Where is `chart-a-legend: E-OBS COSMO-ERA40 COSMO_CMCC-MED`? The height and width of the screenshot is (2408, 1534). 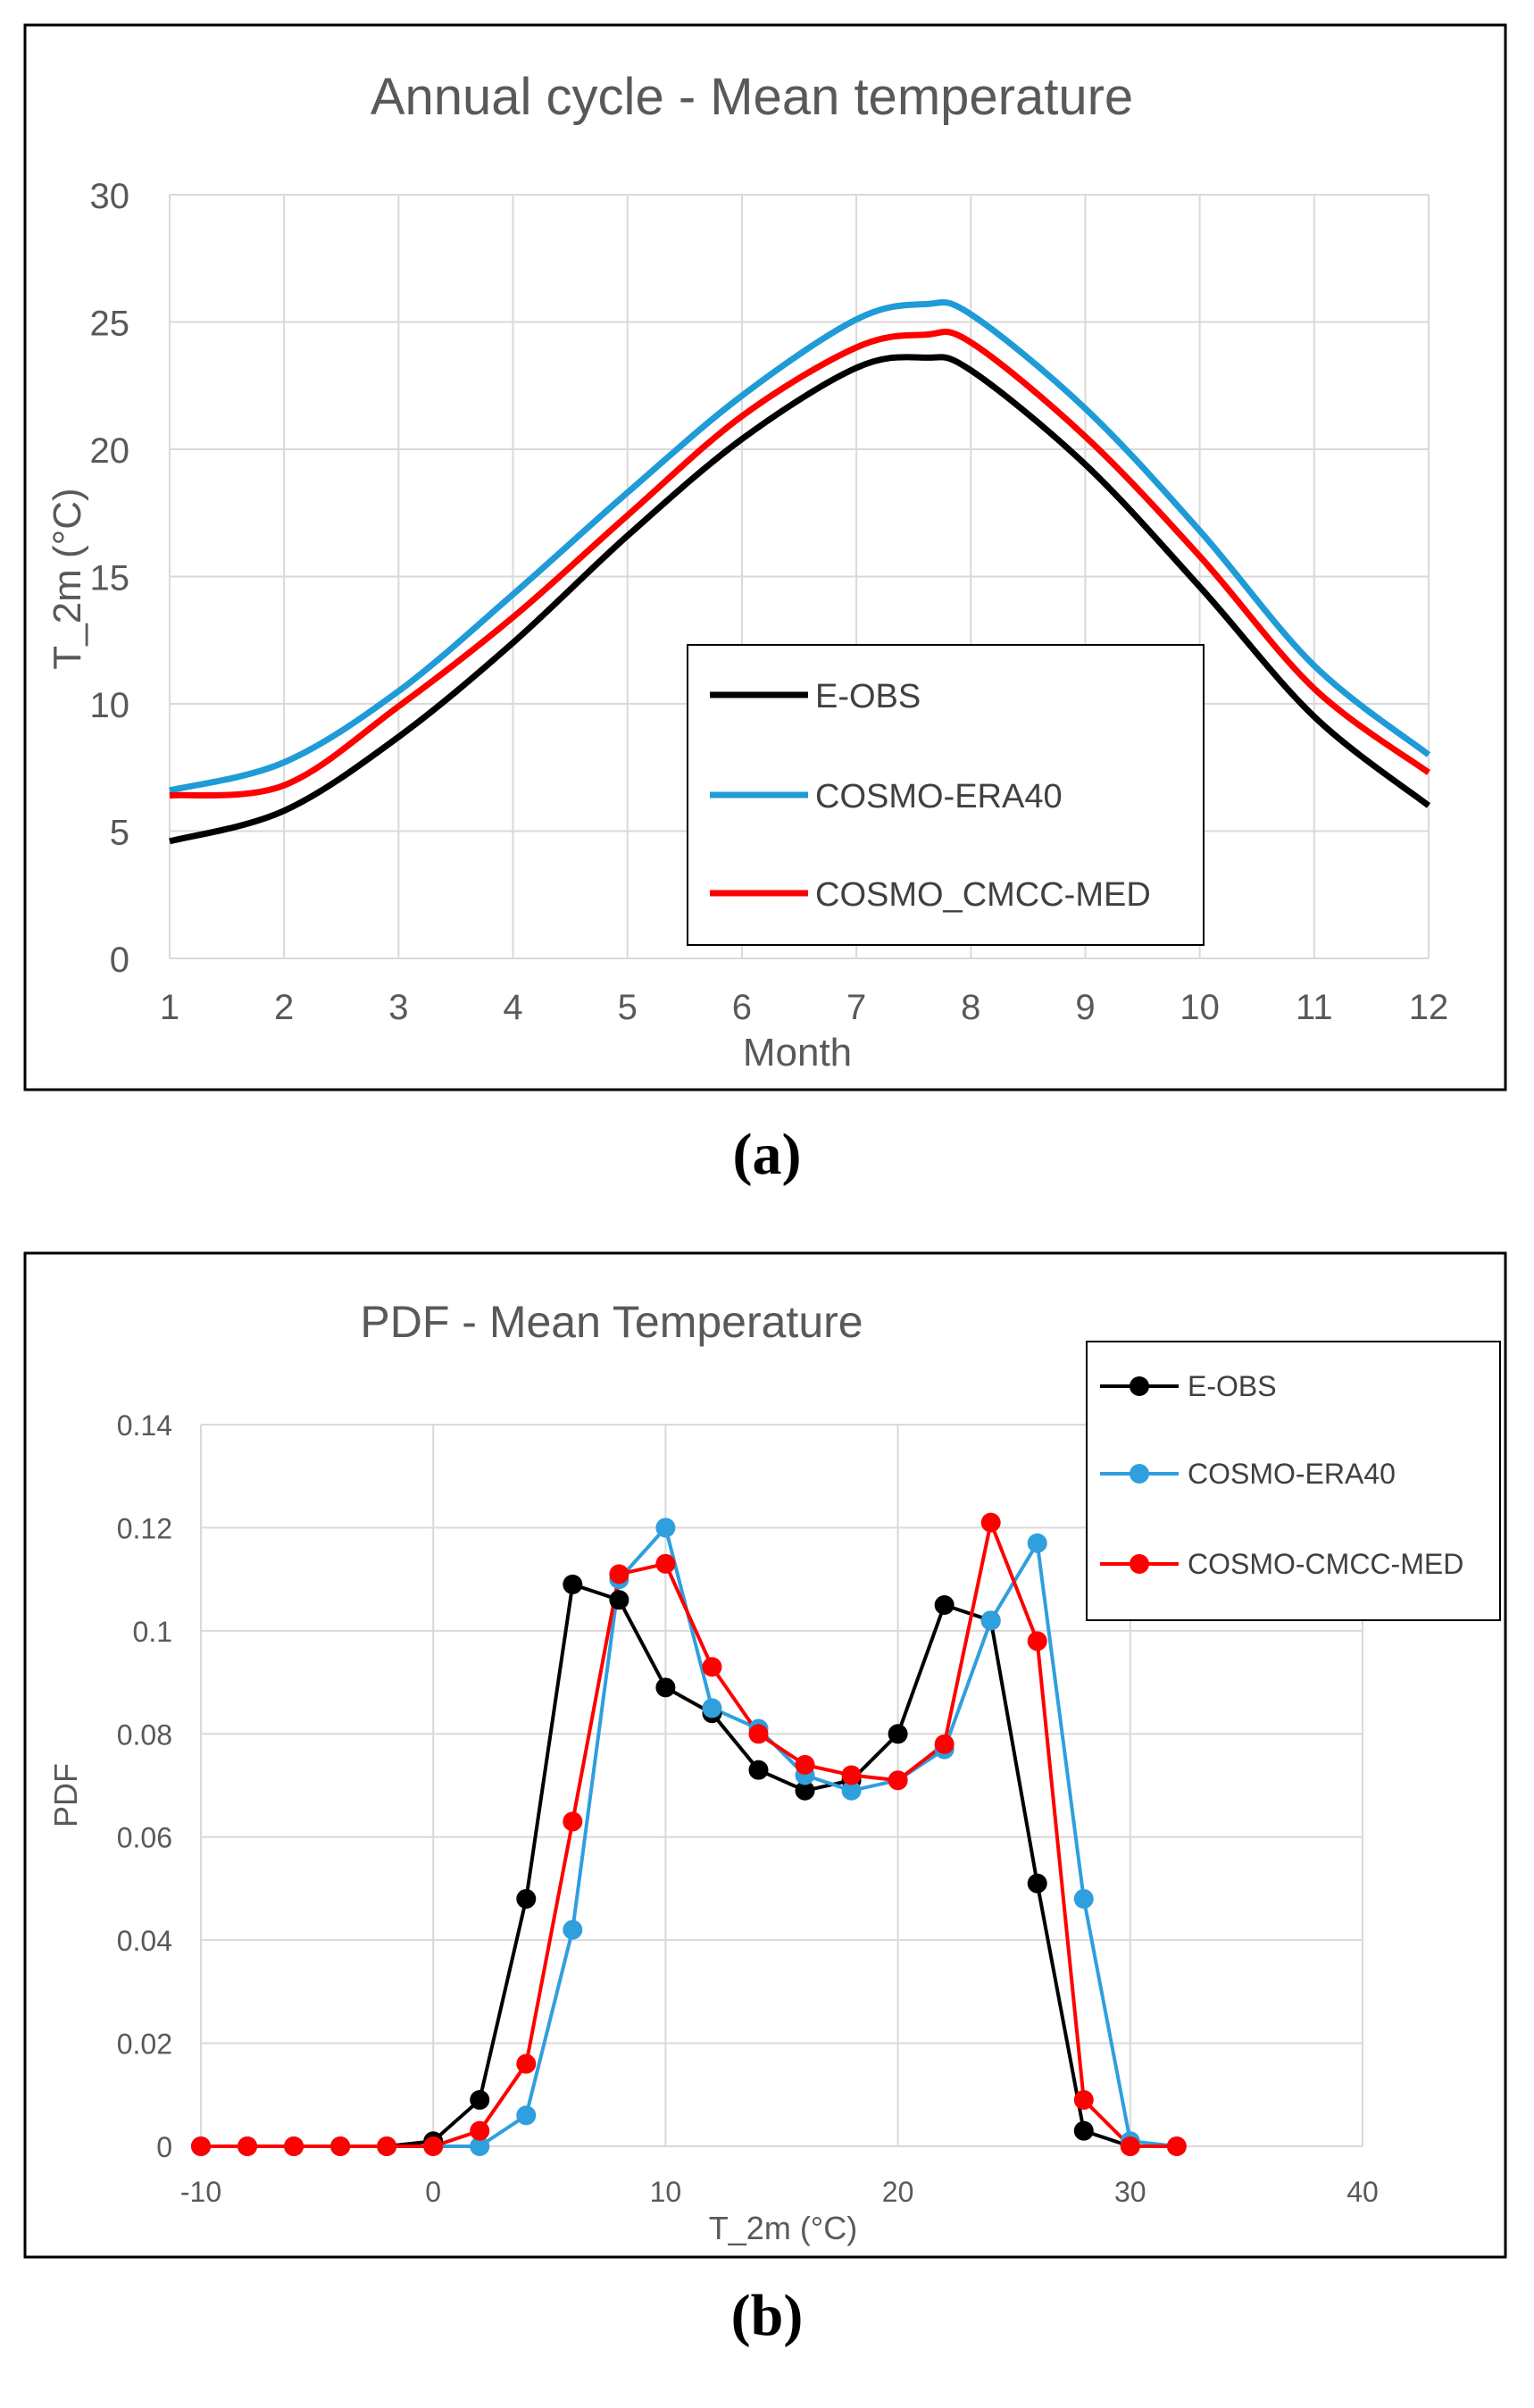 chart-a-legend: E-OBS COSMO-ERA40 COSMO_CMCC-MED is located at coordinates (946, 795).